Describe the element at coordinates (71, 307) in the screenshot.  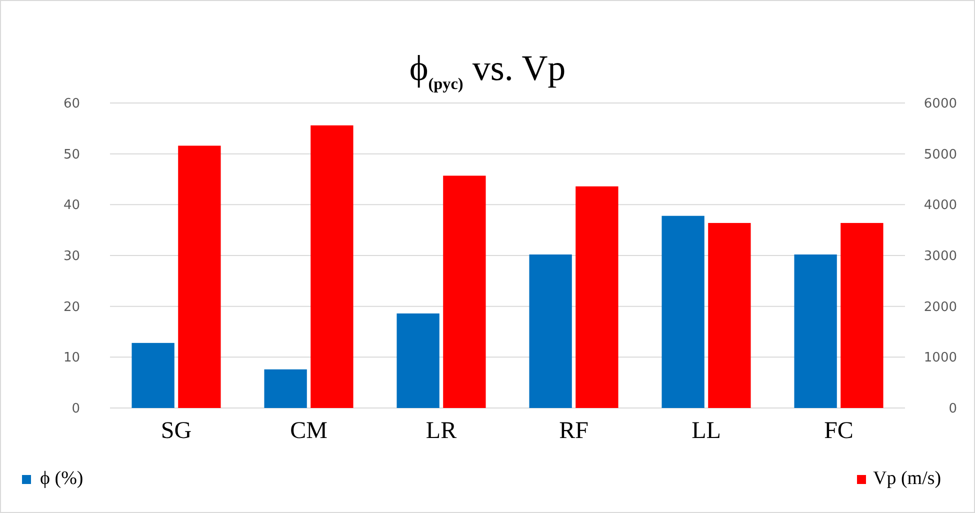
I see `y-tick-label: 20` at that location.